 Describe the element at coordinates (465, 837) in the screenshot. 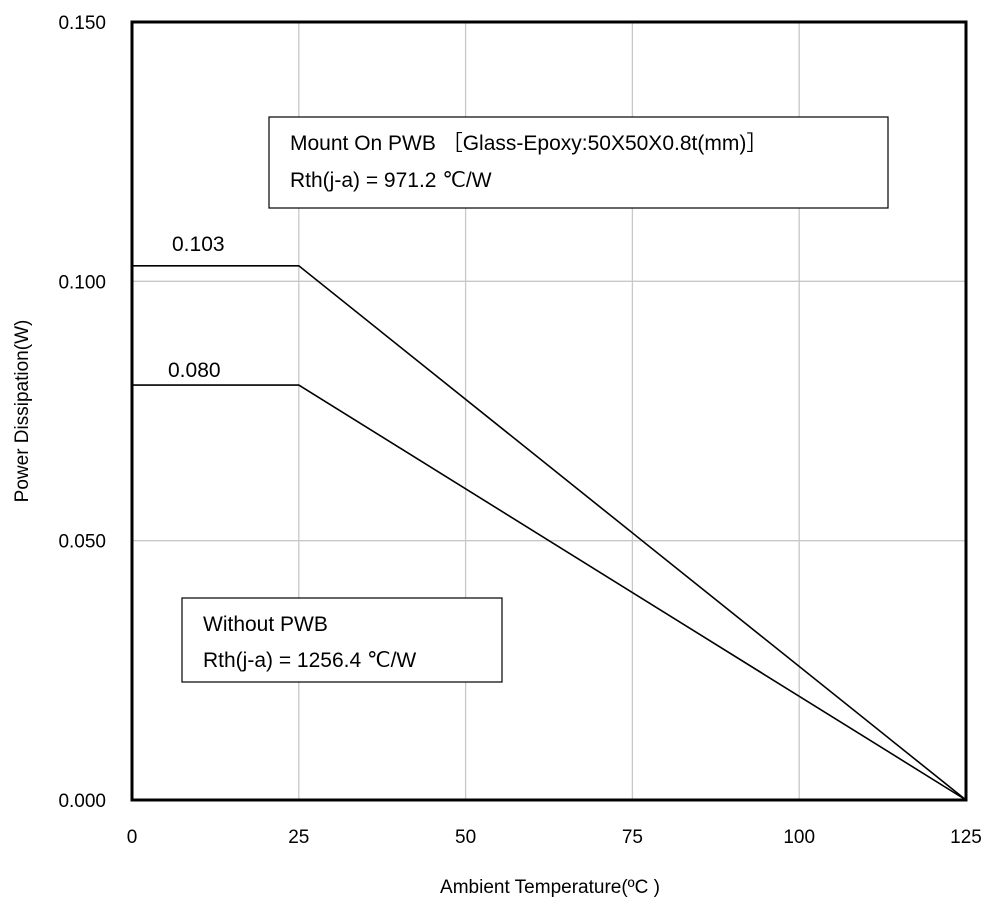

I see `x-tick-label-2: 50` at that location.